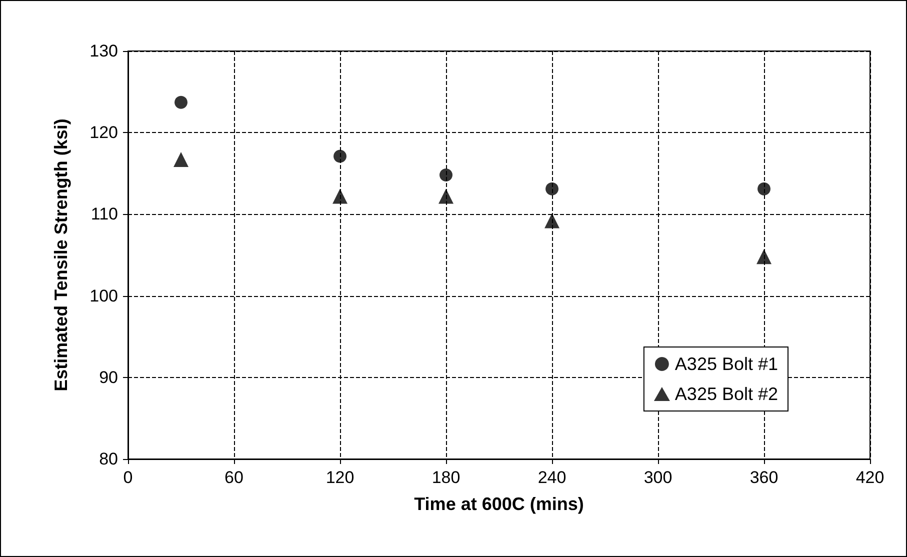 This screenshot has height=557, width=907. I want to click on y-tick-label: 100, so click(104, 296).